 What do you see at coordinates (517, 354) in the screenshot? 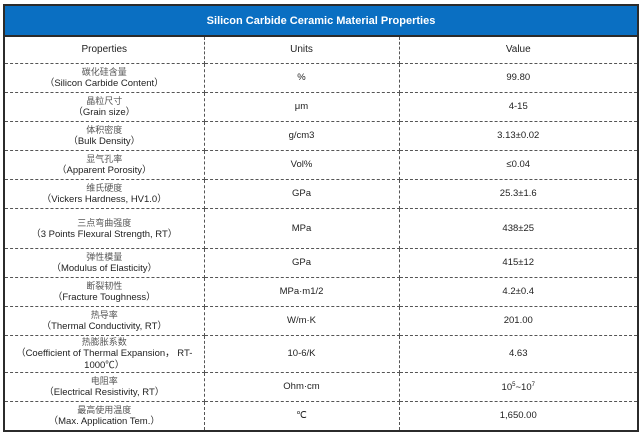
I see `value-cell: 4.63` at bounding box center [517, 354].